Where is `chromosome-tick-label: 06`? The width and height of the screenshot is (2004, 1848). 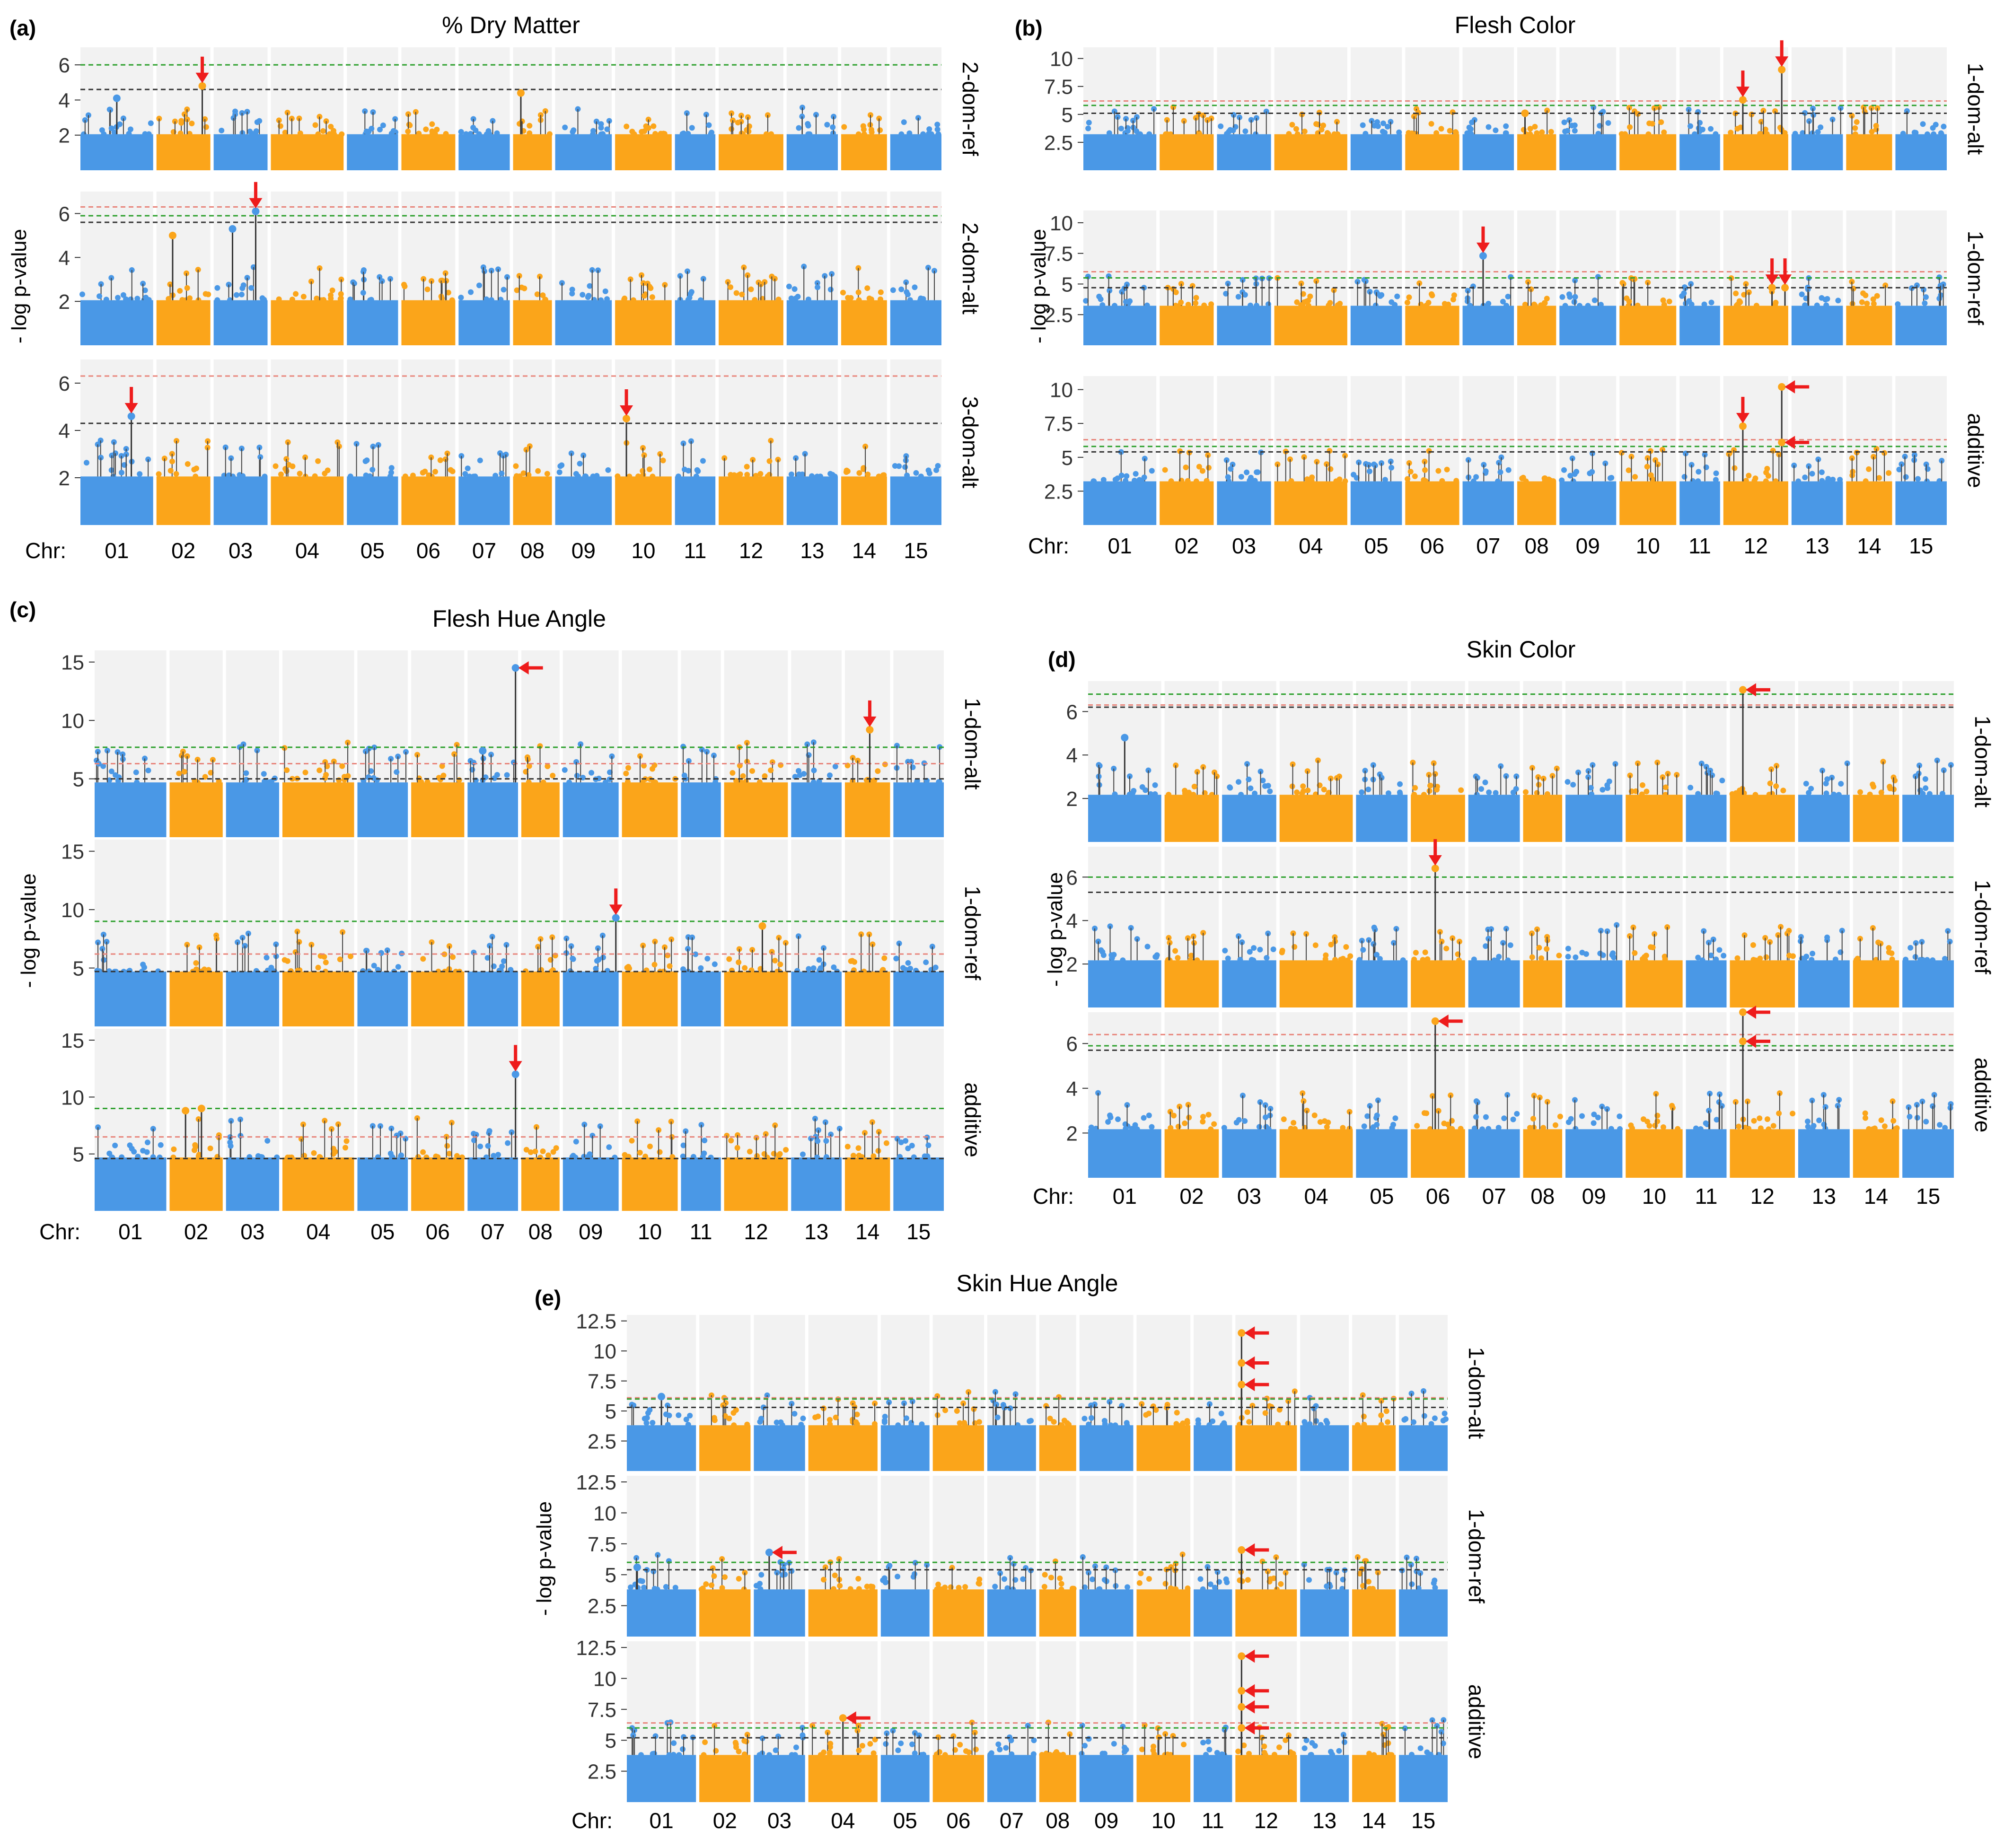
chromosome-tick-label: 06 is located at coordinates (958, 1821).